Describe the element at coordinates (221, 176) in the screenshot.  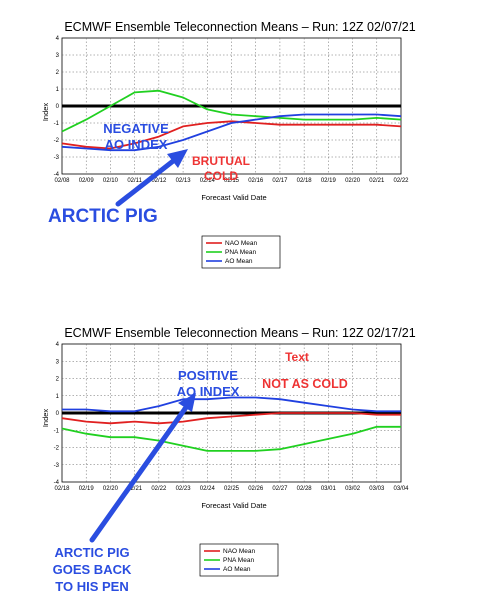
I see `annotation-cold: COLD` at that location.